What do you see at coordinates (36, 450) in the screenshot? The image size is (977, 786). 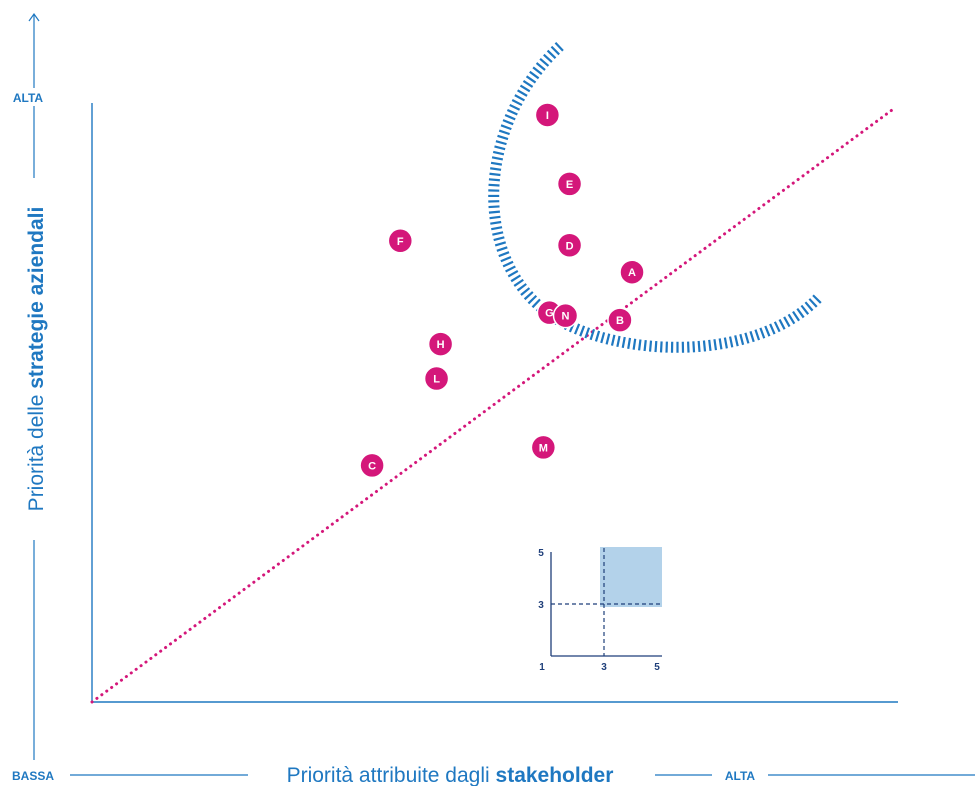 I see `y-axis-title-prefix: Priorità delle` at bounding box center [36, 450].